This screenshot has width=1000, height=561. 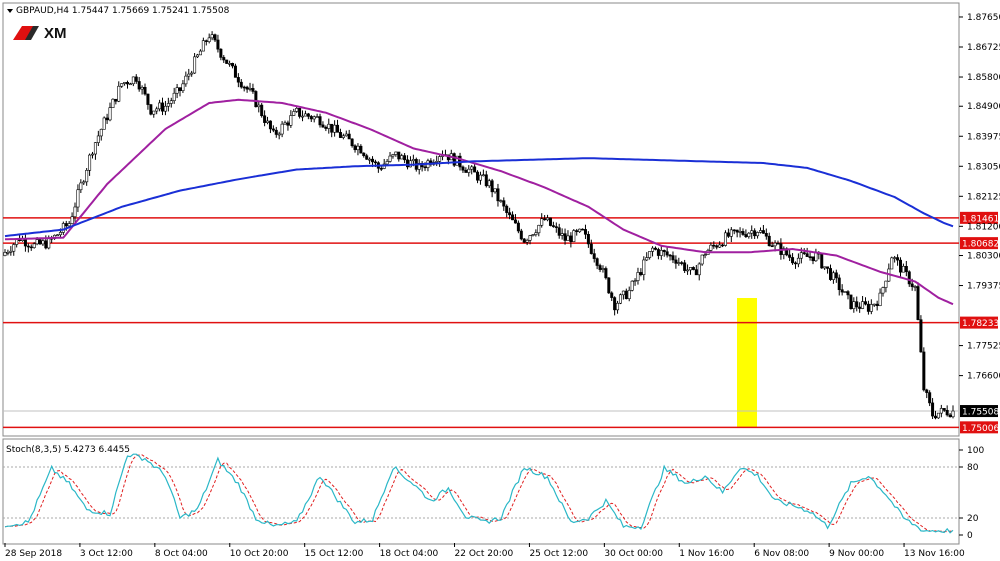 I want to click on level-price-tag, so click(x=979, y=322).